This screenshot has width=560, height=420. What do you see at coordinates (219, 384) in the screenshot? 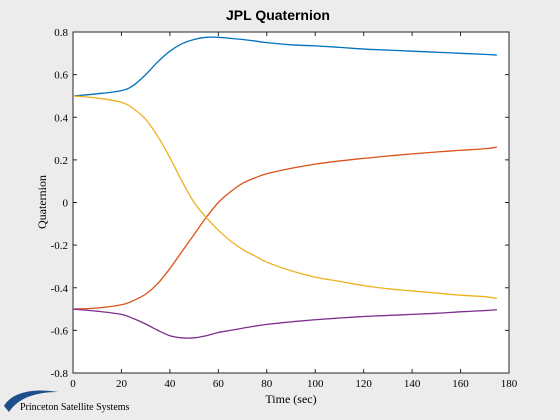
I see `x-tick-label: 60` at bounding box center [219, 384].